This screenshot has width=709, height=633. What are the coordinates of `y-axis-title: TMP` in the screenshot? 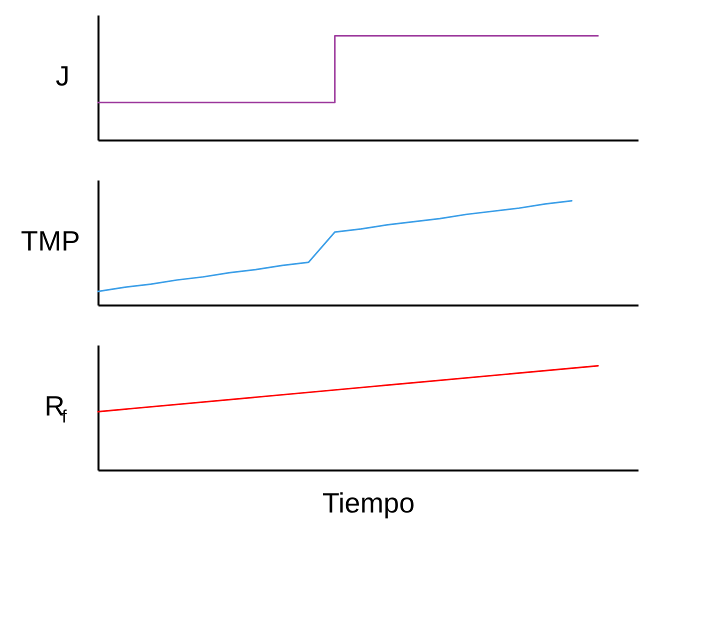 It's located at (50, 241).